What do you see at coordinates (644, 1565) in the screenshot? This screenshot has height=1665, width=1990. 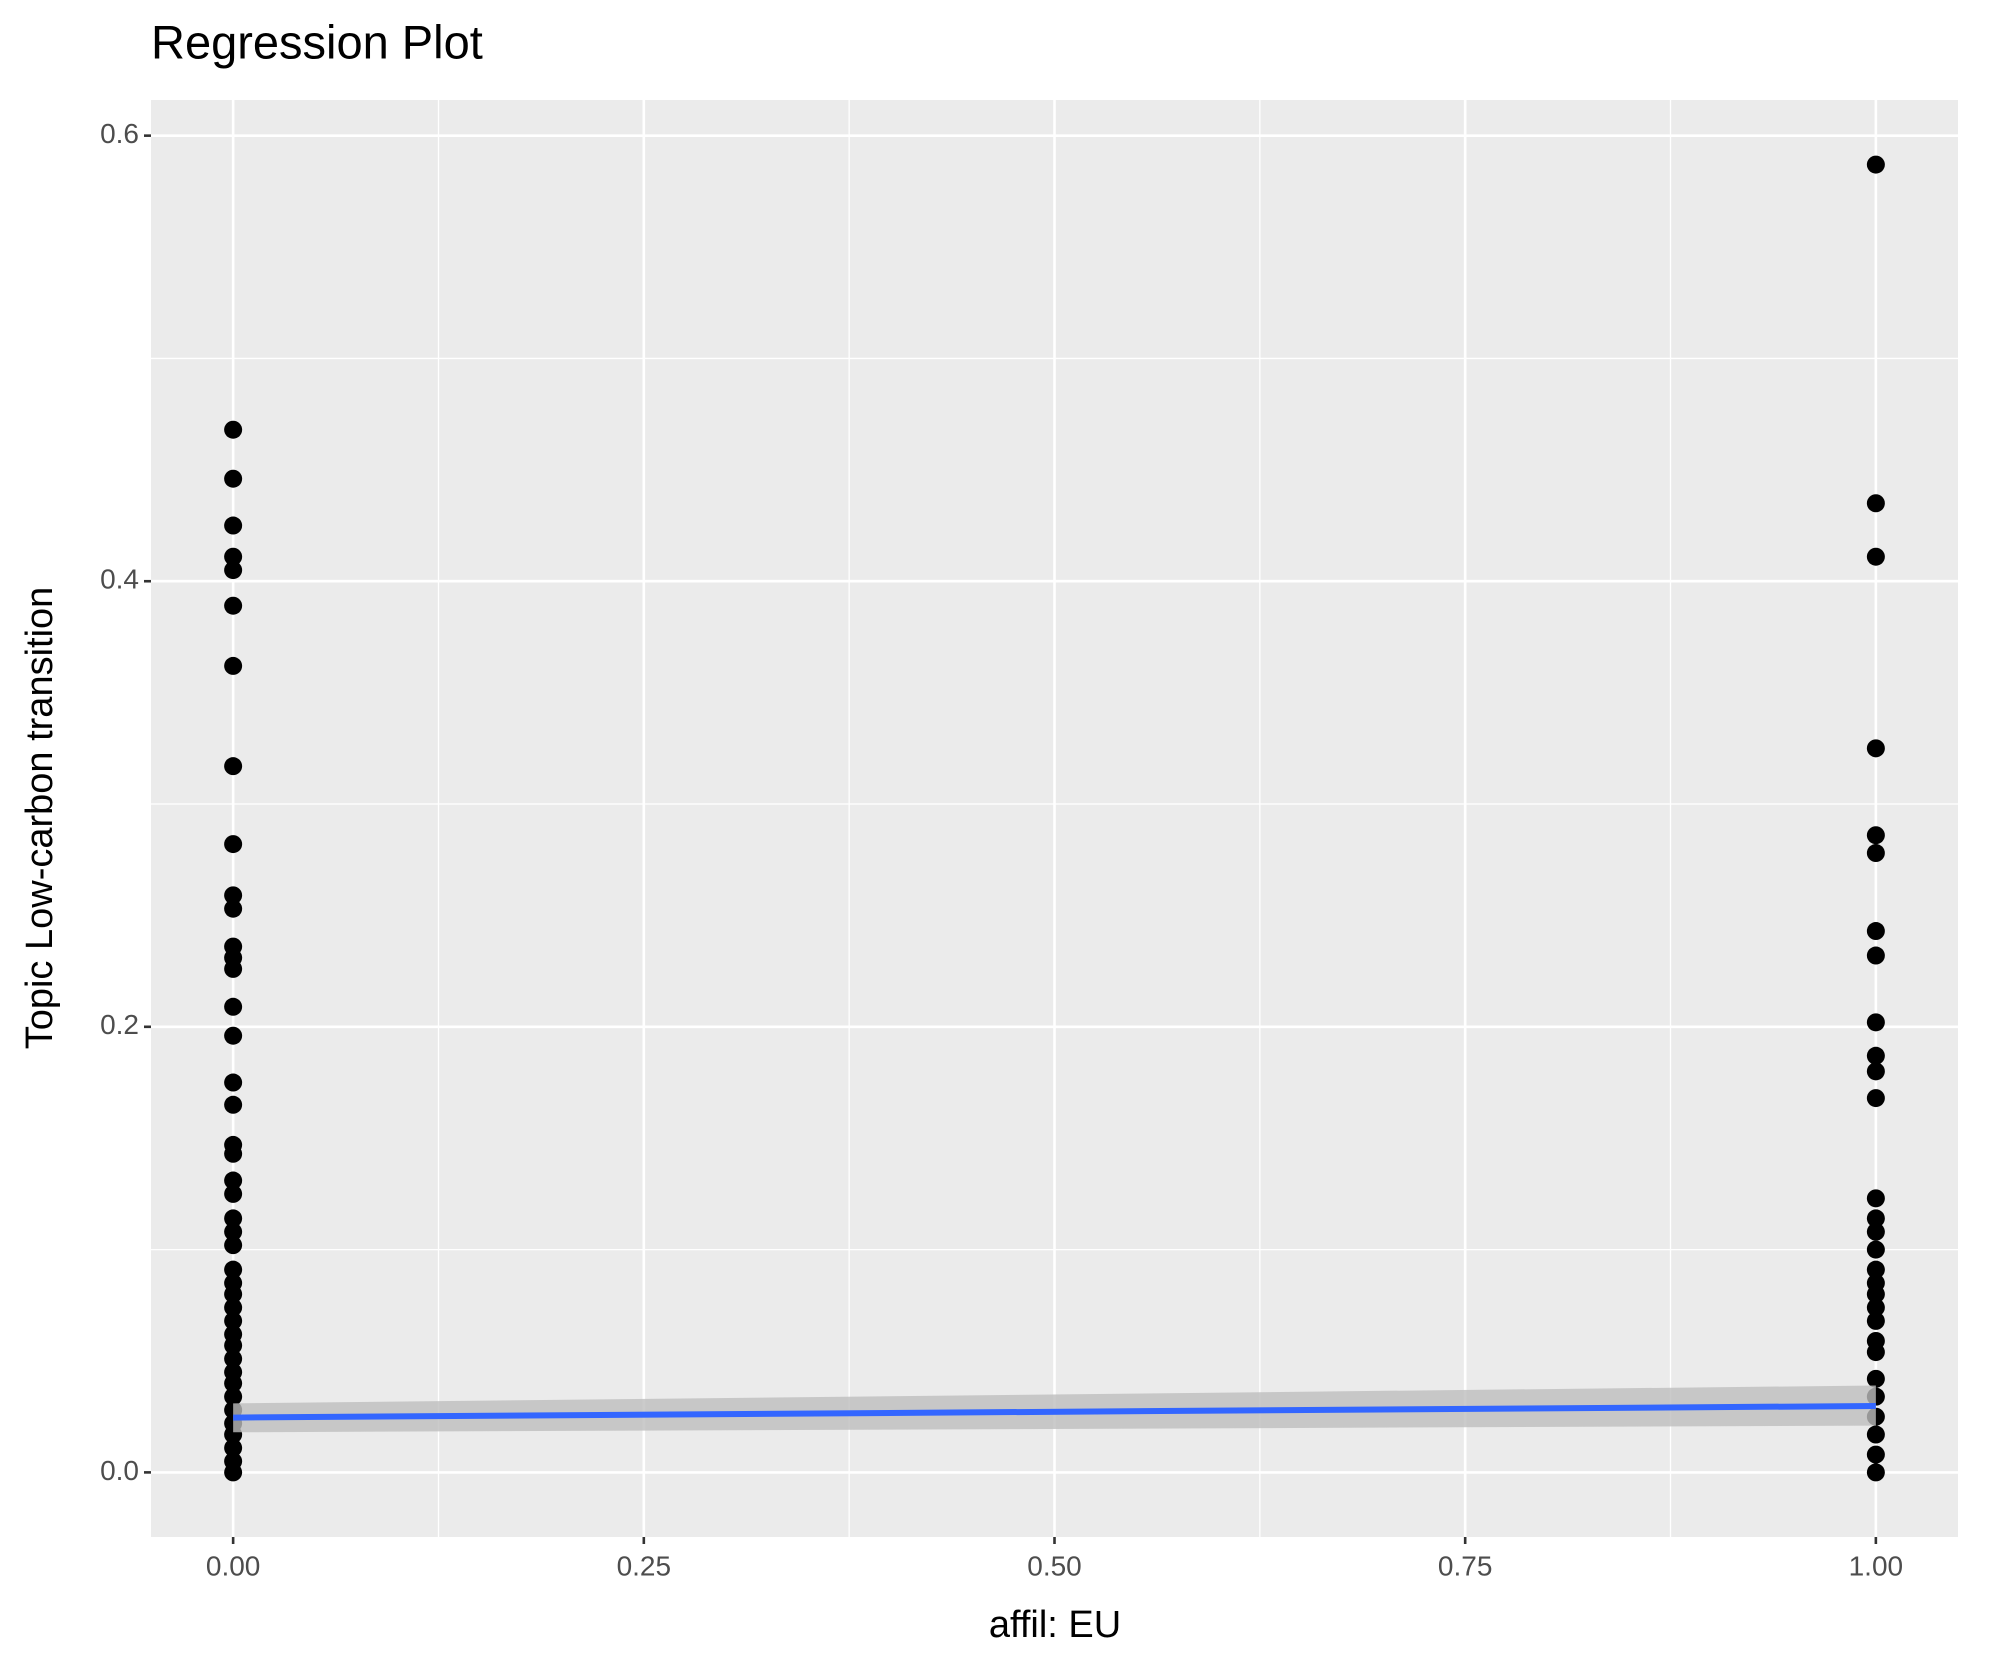 I see `x-tick-label: 0.25` at bounding box center [644, 1565].